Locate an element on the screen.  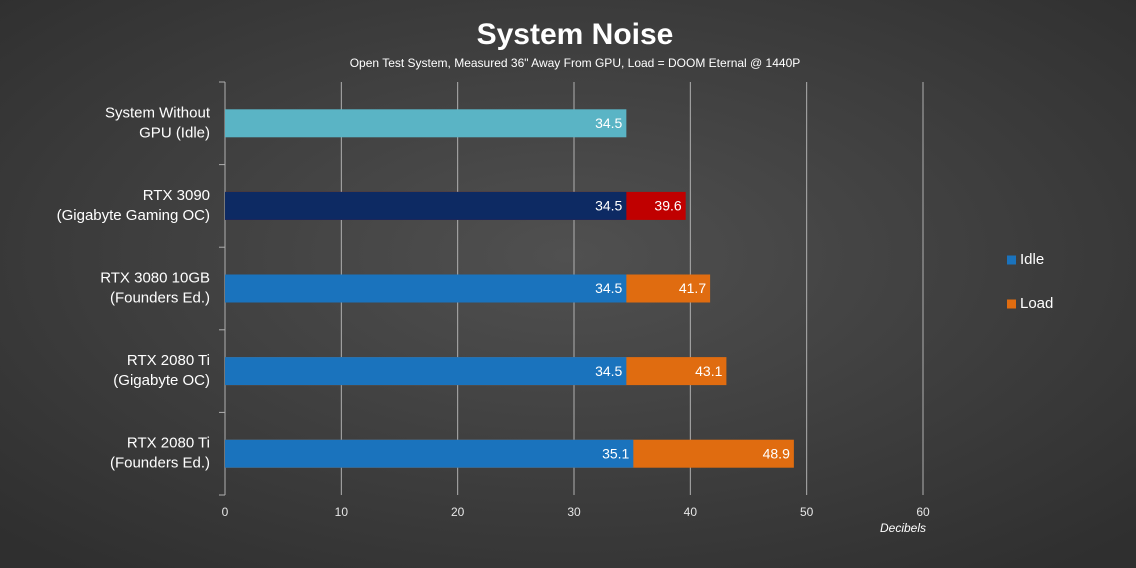
x-tick-label: 40 is located at coordinates (691, 512).